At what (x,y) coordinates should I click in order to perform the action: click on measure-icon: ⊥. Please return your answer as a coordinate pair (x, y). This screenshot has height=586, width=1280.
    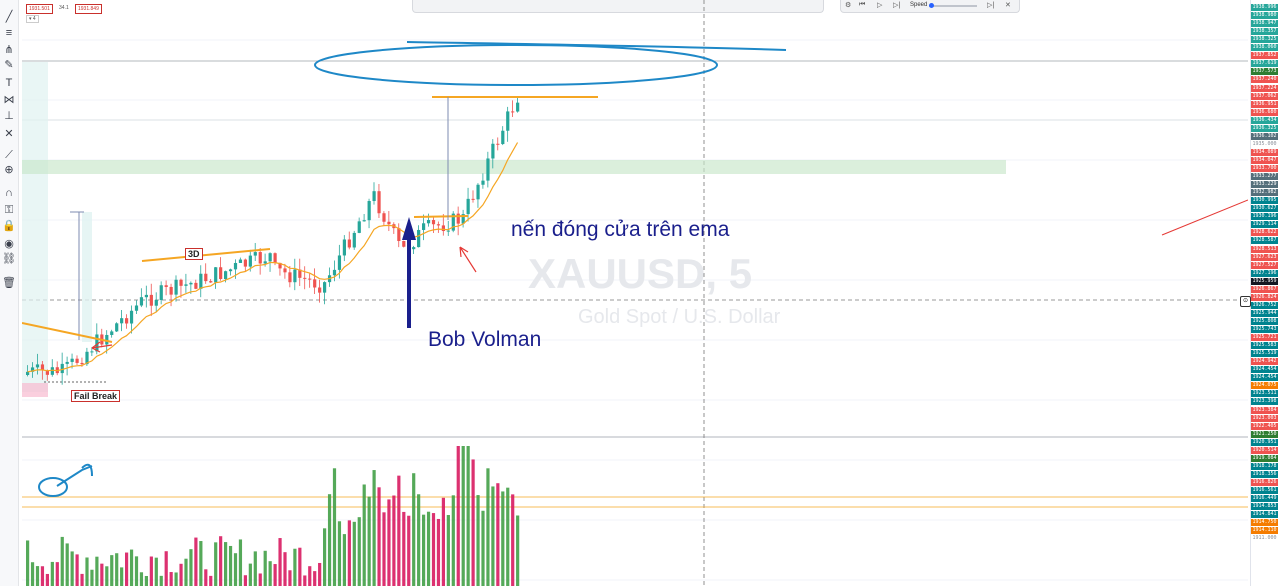
    Looking at the image, I should click on (9, 116).